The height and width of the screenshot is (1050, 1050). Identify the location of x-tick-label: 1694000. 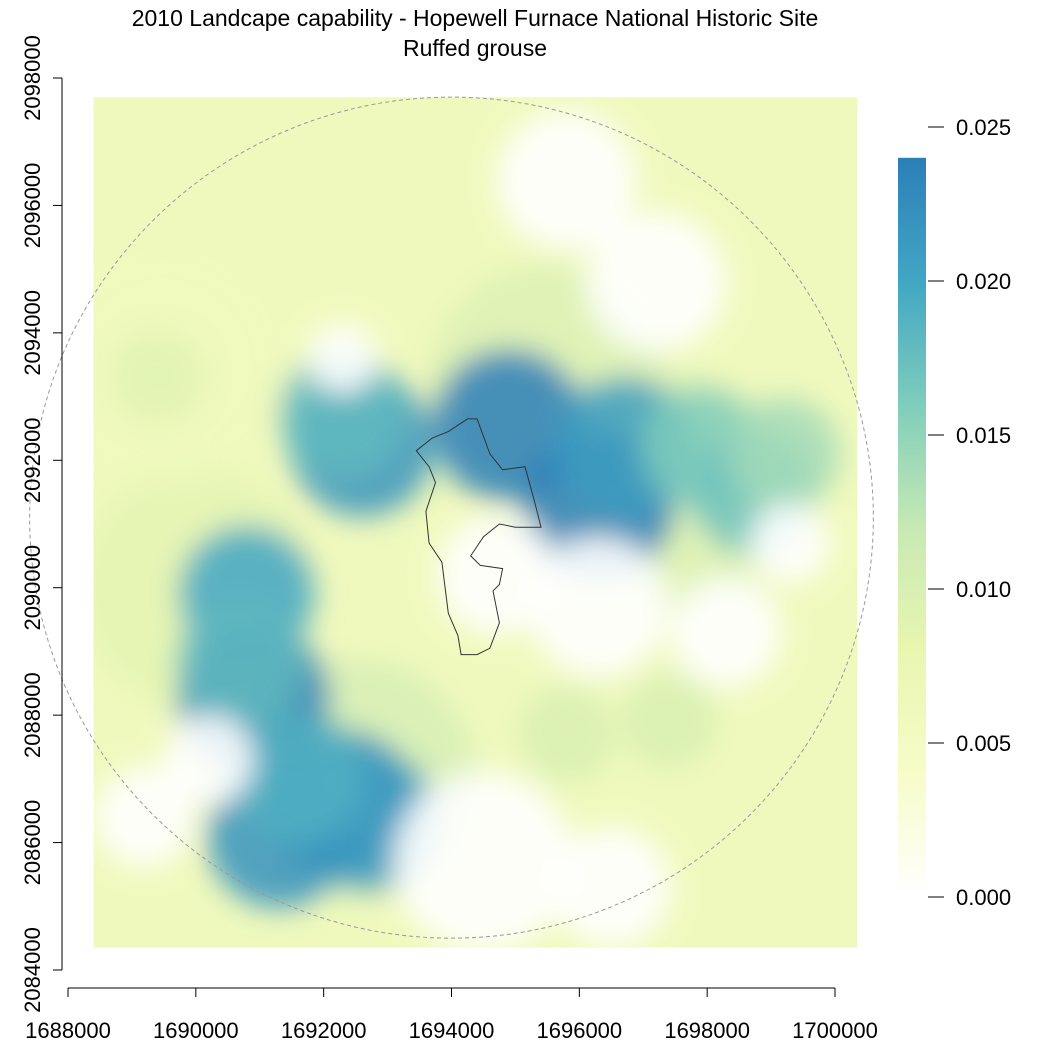
(452, 1030).